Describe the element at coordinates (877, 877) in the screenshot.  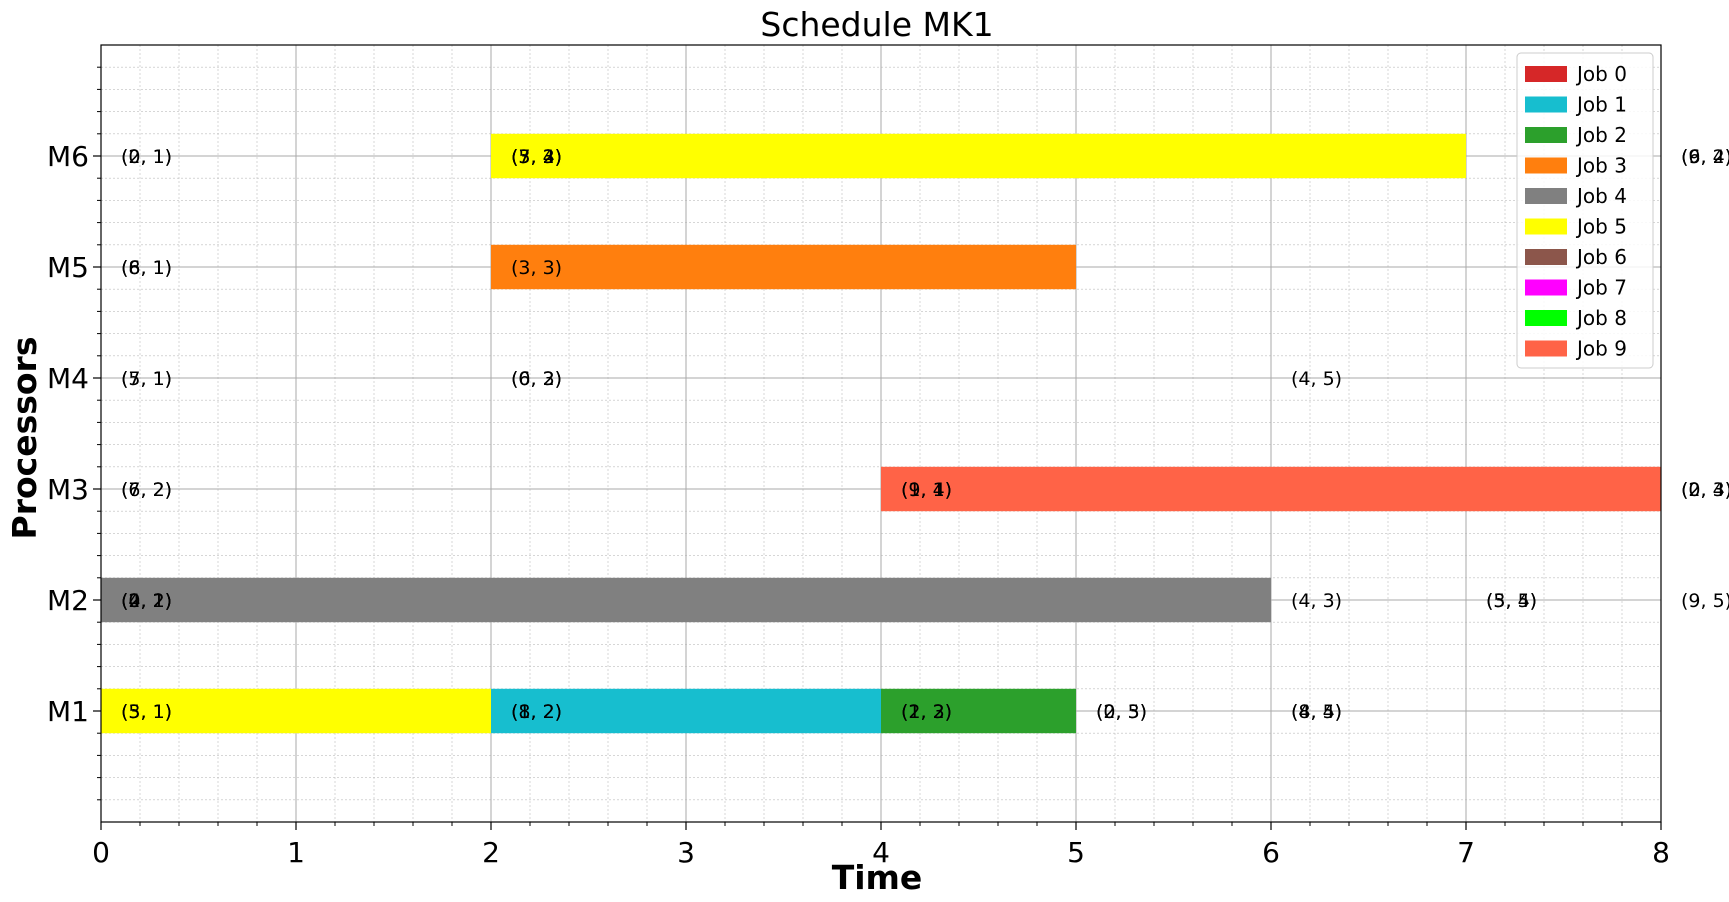
I see `x-axis-label: Time` at that location.